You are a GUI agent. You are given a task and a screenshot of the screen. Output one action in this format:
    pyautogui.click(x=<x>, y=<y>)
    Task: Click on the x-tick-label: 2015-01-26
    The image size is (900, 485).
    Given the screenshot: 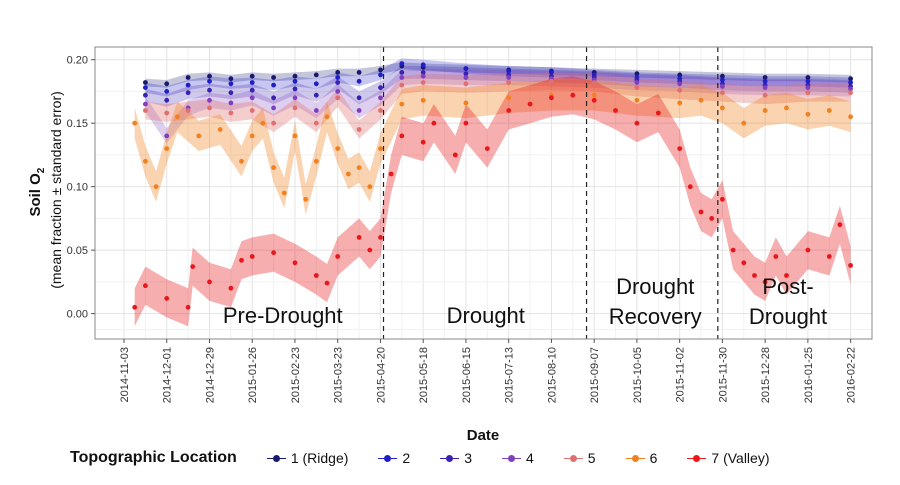 What is the action you would take?
    pyautogui.click(x=253, y=375)
    